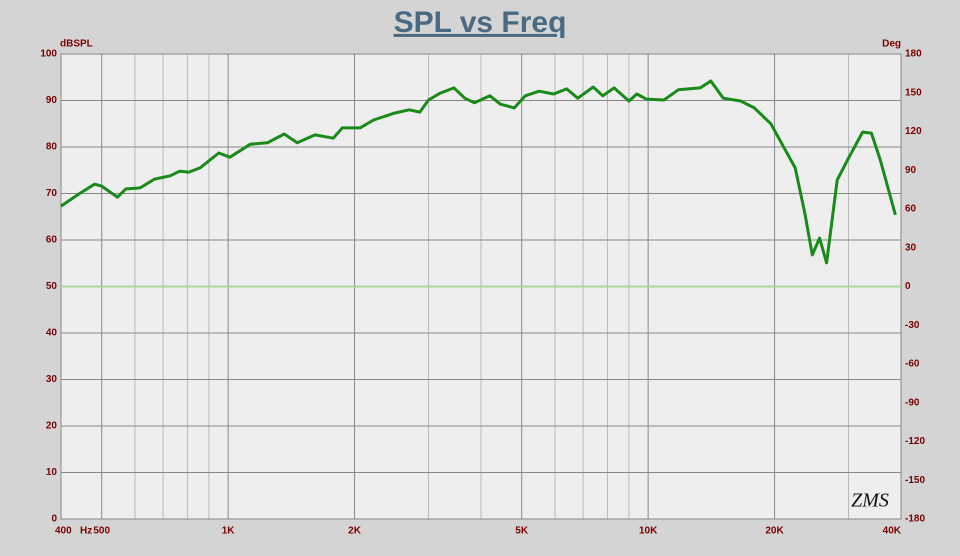 Image resolution: width=960 pixels, height=556 pixels. Describe the element at coordinates (355, 531) in the screenshot. I see `x-tick-label: 2K` at that location.